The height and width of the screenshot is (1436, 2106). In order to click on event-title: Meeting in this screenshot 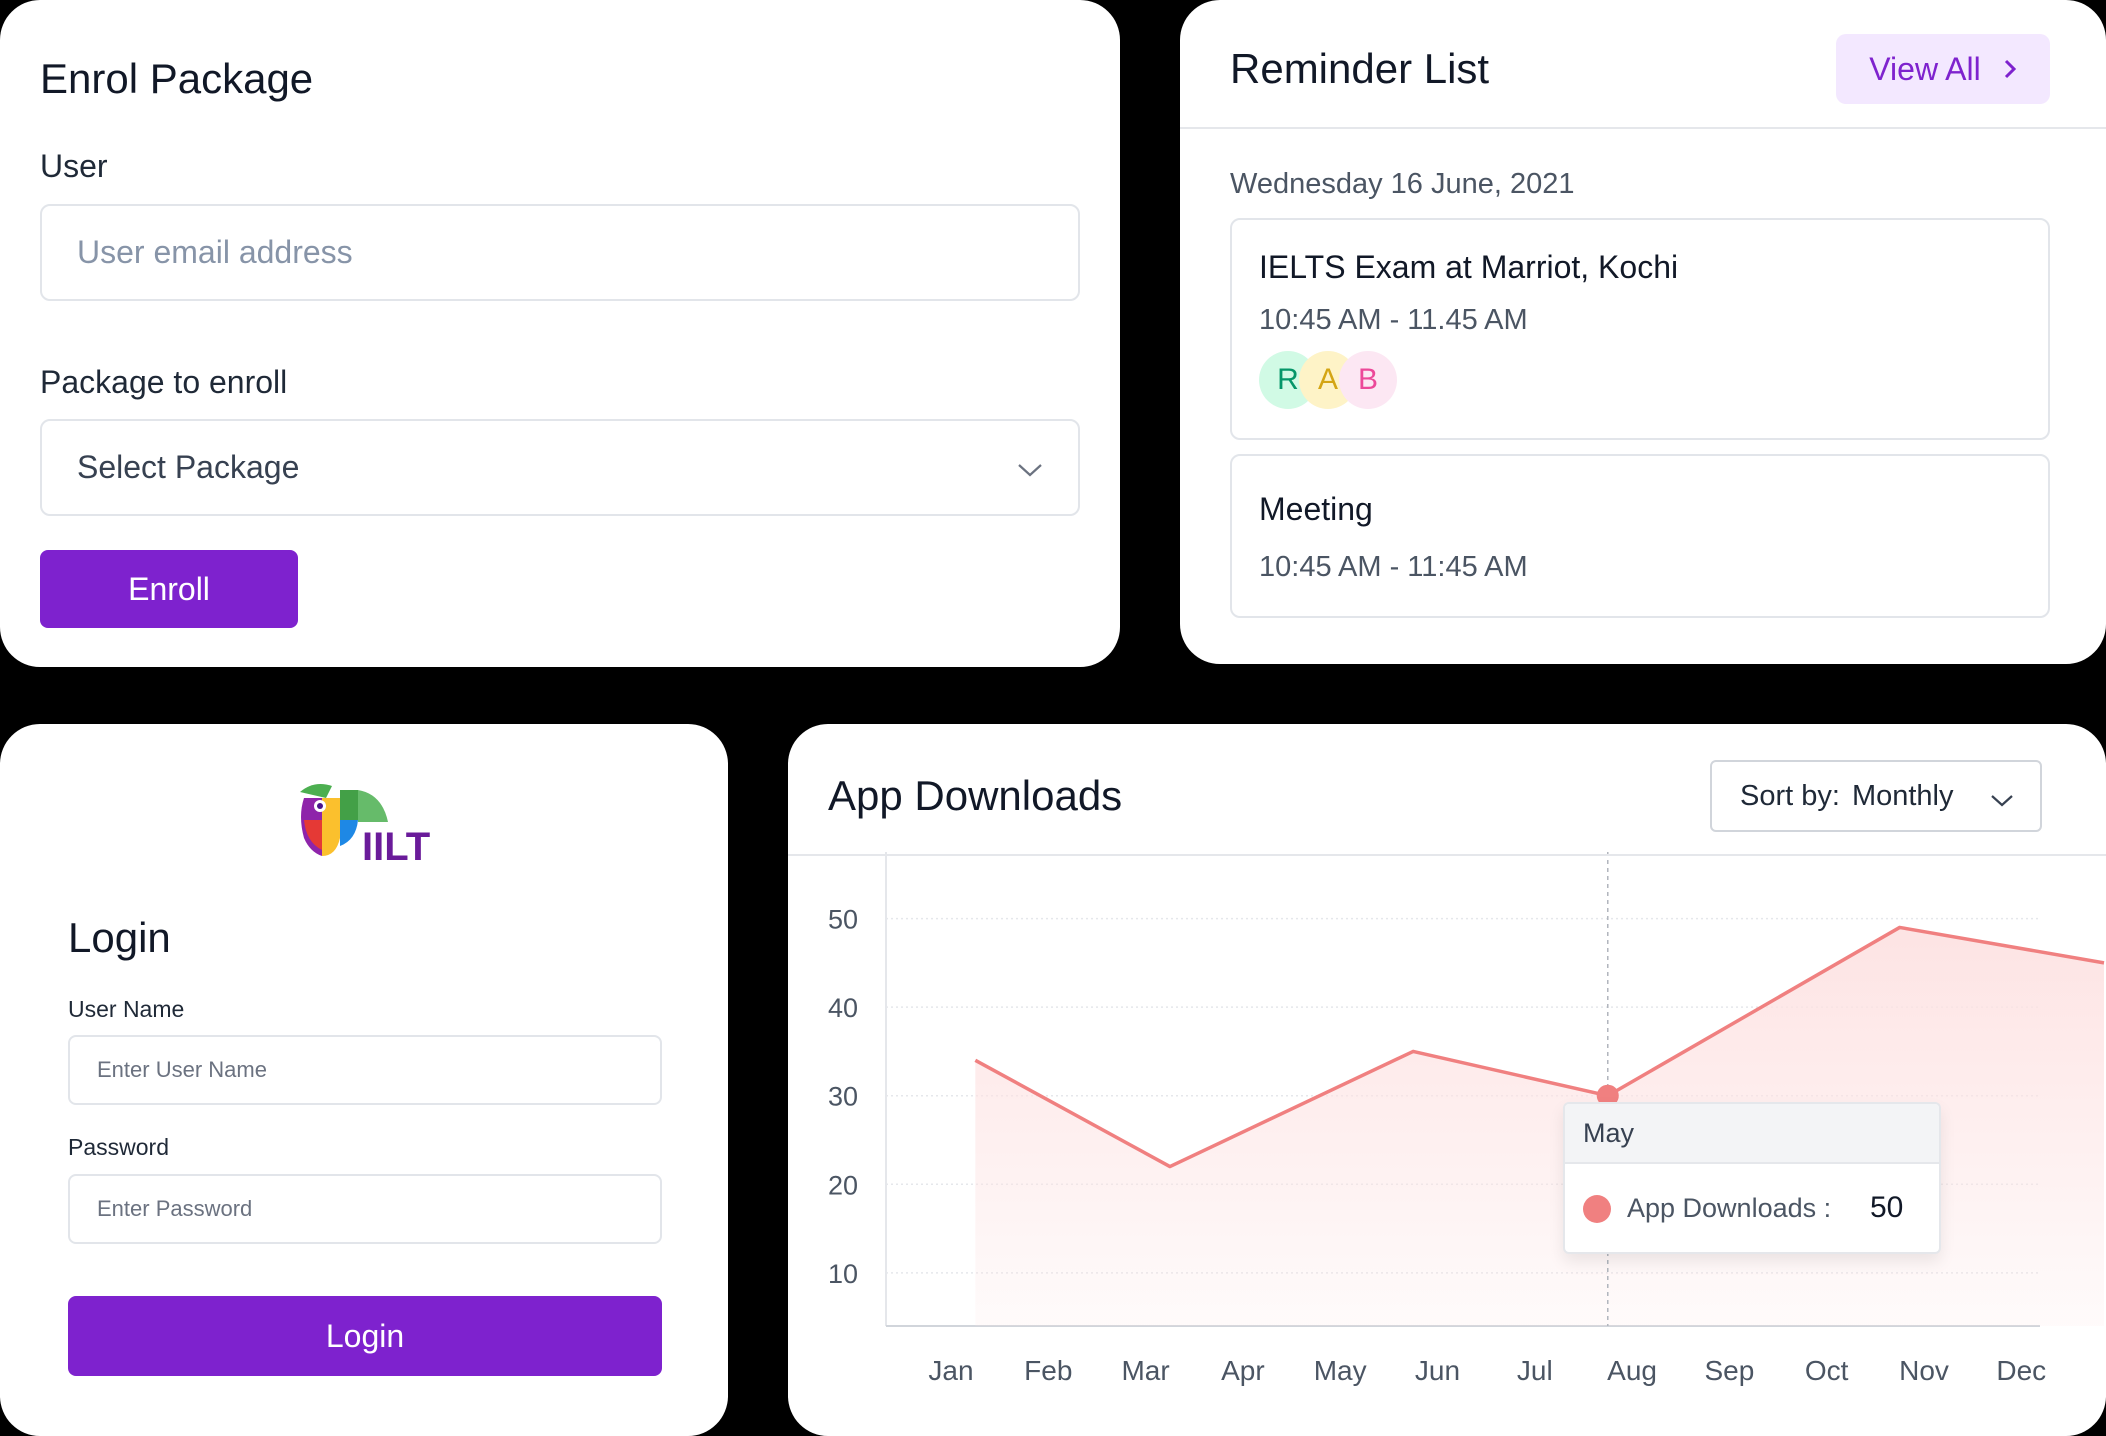, I will do `click(1316, 509)`.